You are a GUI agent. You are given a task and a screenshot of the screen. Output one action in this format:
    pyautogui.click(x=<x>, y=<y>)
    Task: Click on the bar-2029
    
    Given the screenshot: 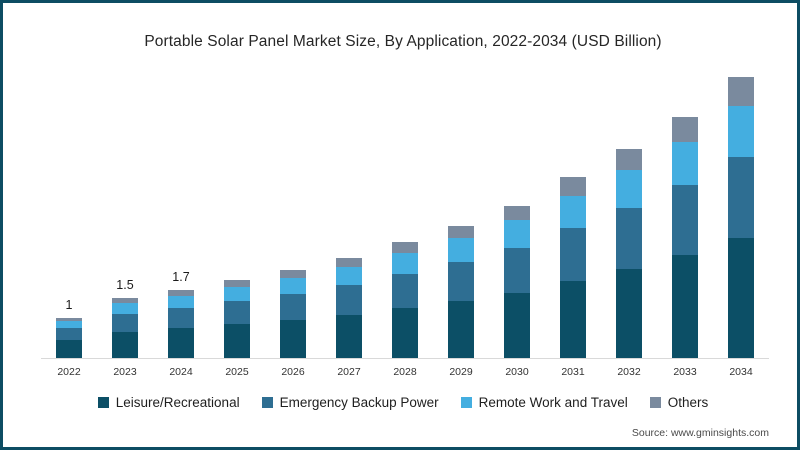 What is the action you would take?
    pyautogui.click(x=461, y=291)
    